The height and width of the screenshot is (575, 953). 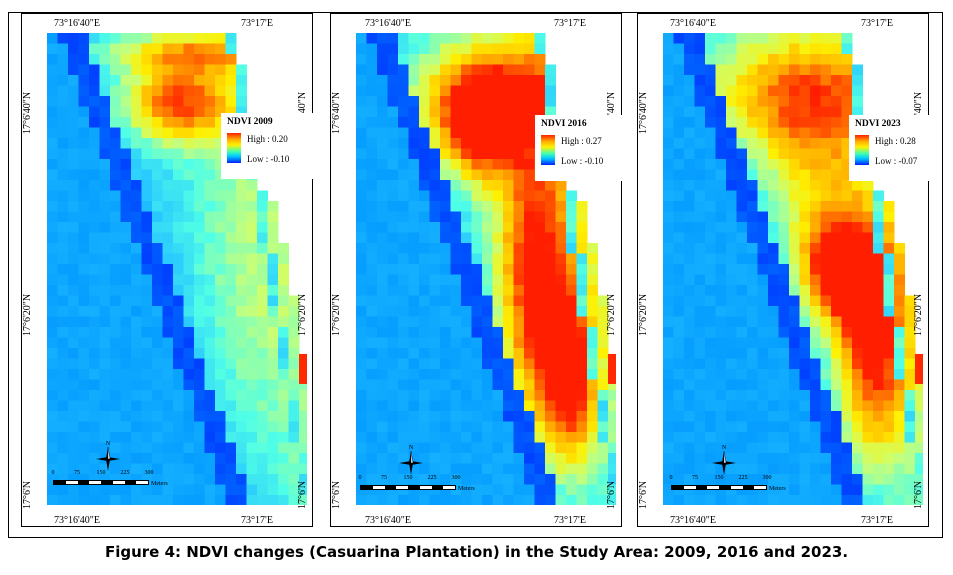 I want to click on legend-high-label: High : 0.28, so click(x=895, y=141).